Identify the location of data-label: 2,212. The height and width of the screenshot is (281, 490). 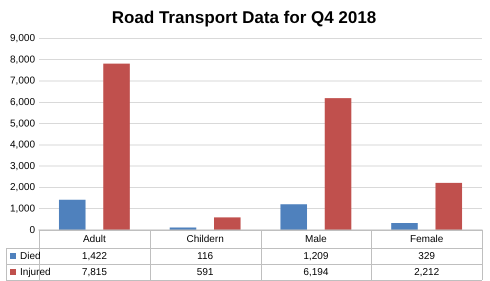
(427, 272).